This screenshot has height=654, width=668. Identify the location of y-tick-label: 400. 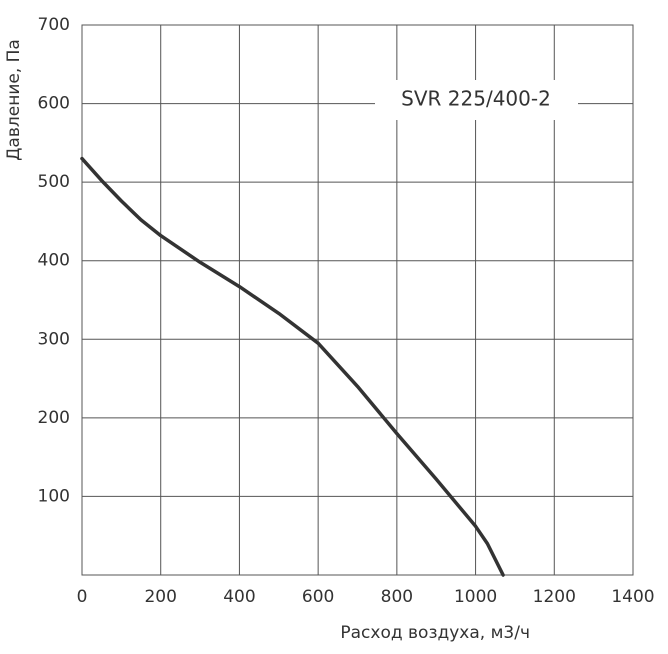
(54, 261).